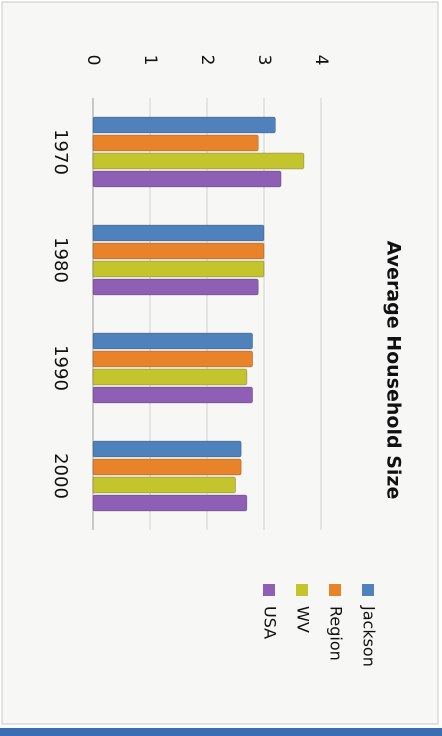 This screenshot has width=442, height=736. What do you see at coordinates (60, 152) in the screenshot?
I see `x-tick-label: 1970` at bounding box center [60, 152].